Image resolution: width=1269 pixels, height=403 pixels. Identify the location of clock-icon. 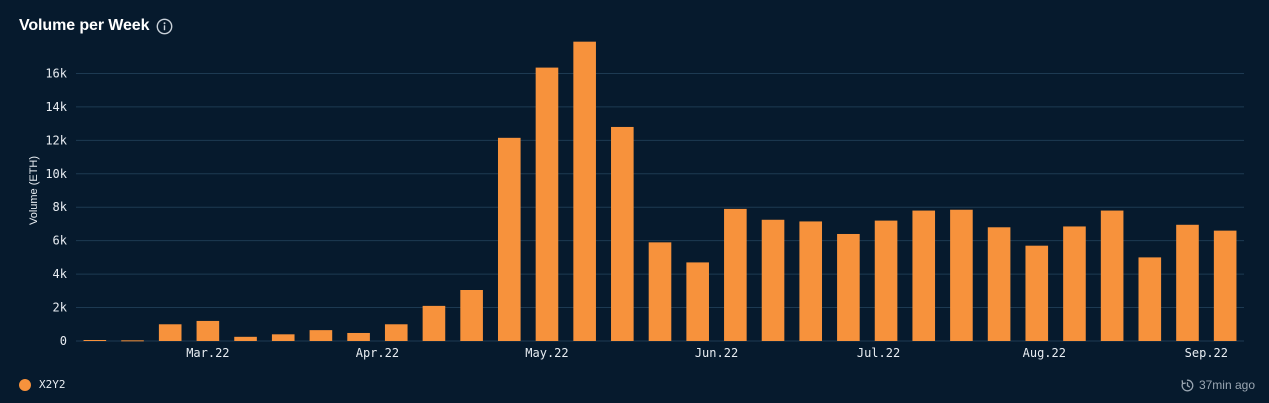
(1187, 385).